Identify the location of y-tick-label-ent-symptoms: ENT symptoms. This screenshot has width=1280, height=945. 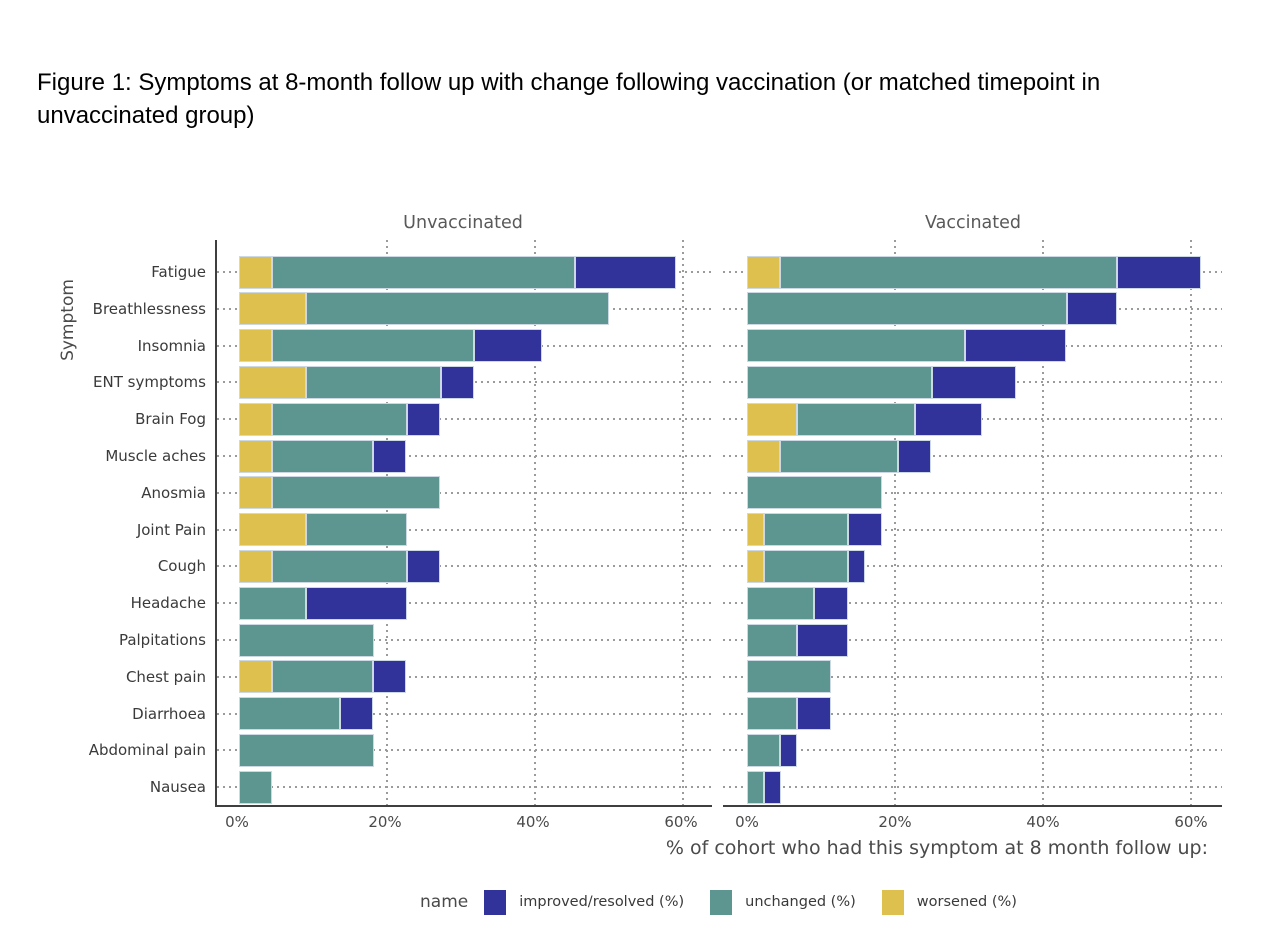
(149, 382).